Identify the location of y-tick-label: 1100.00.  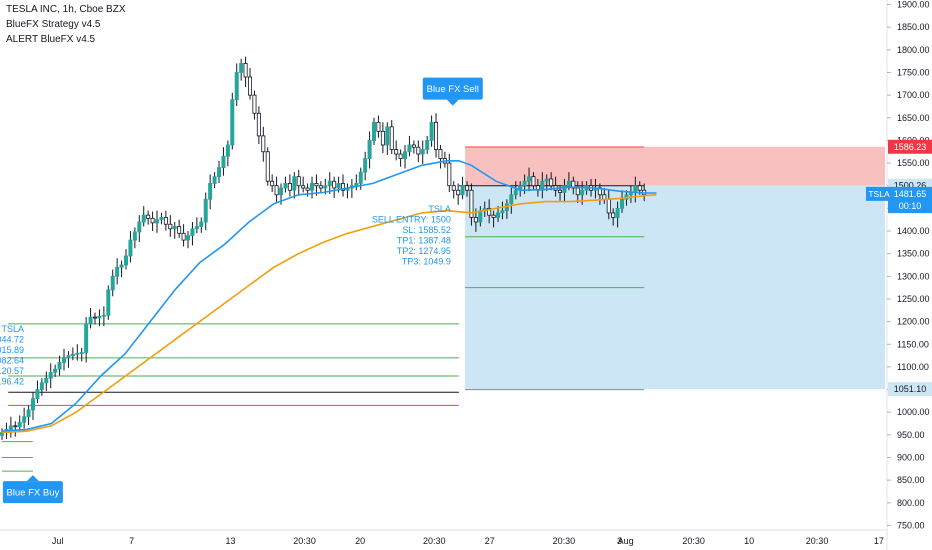
(913, 367).